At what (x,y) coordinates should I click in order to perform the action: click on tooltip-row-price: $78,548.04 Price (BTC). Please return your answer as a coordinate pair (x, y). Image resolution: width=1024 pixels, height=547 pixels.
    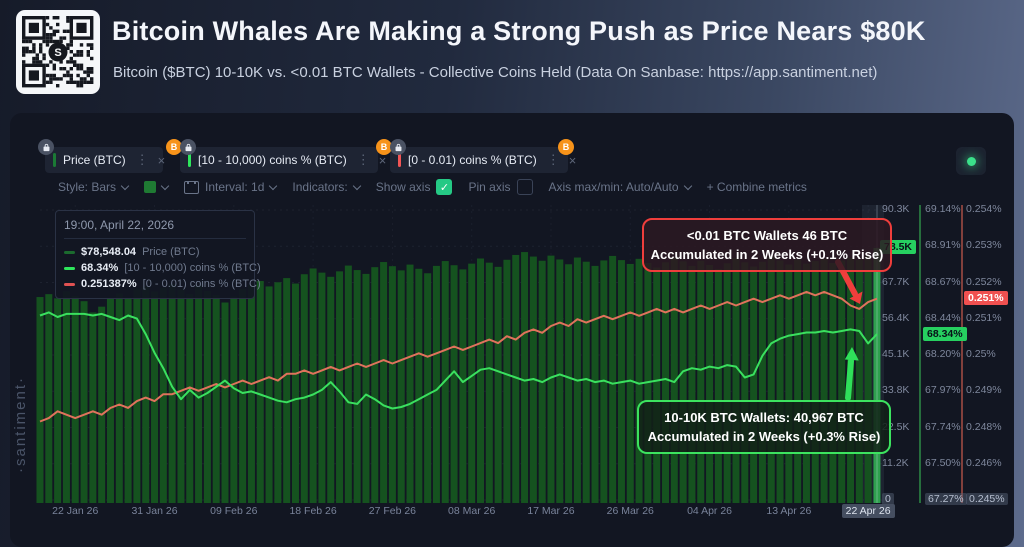
    Looking at the image, I should click on (155, 252).